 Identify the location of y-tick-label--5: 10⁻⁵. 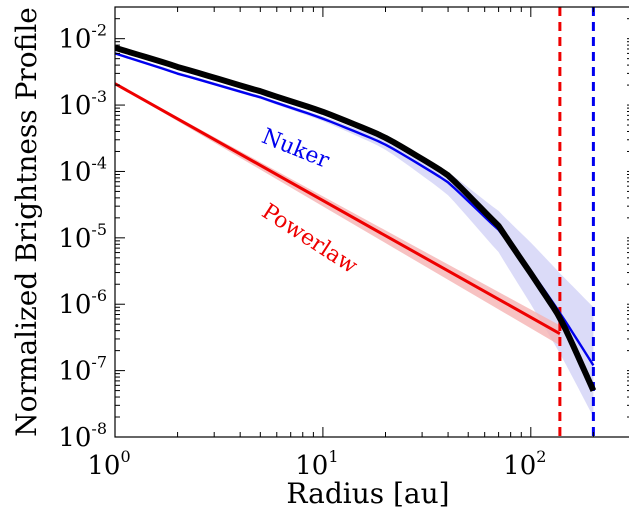
(82, 237).